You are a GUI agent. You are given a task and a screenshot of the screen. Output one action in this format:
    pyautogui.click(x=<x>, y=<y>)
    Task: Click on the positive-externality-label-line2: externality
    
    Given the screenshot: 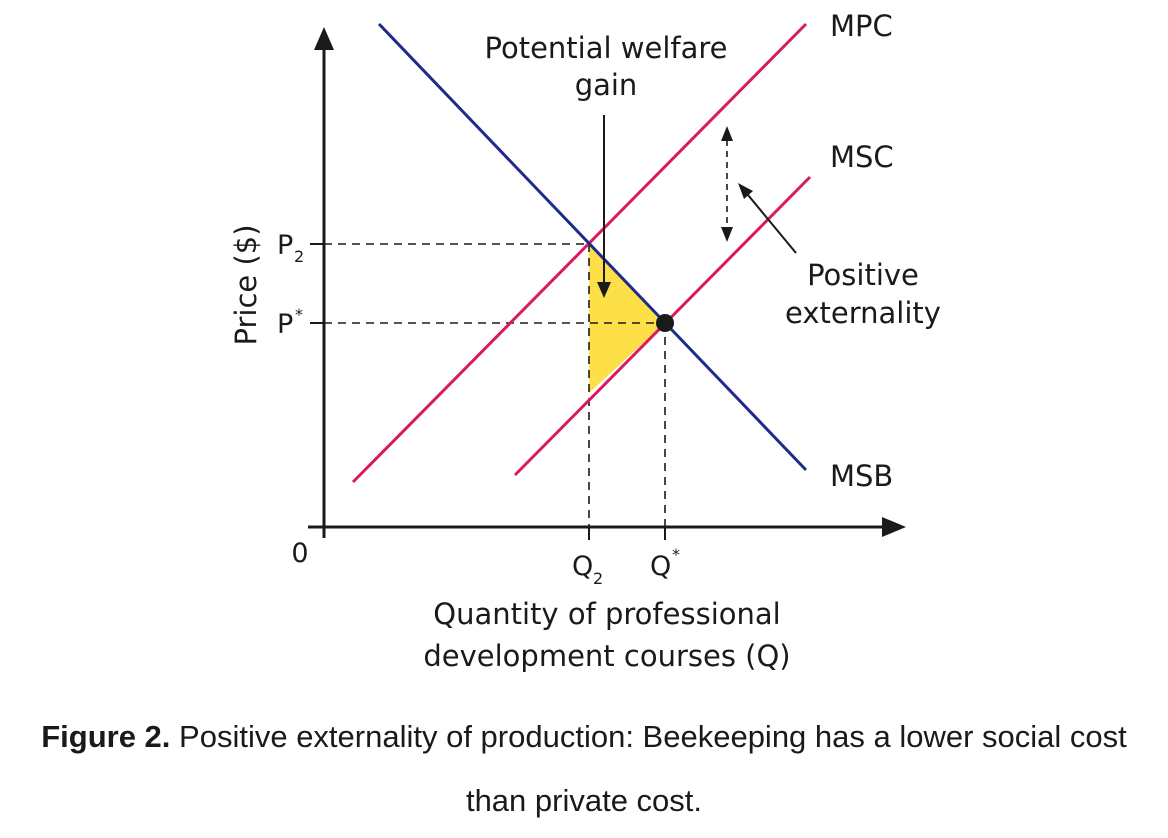 What is the action you would take?
    pyautogui.click(x=863, y=313)
    